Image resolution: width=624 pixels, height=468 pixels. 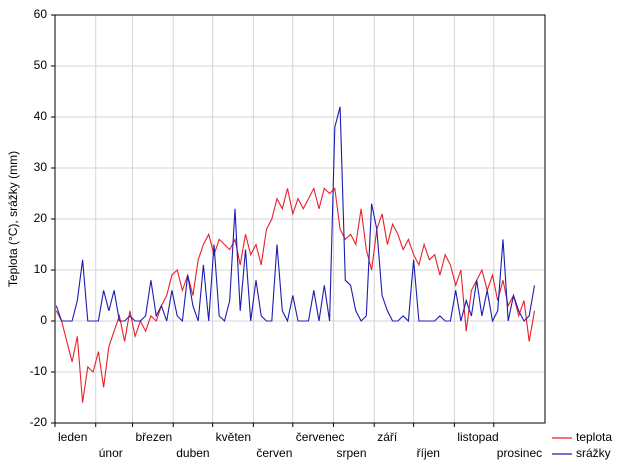 What do you see at coordinates (351, 453) in the screenshot?
I see `x-tick-label: srpen` at bounding box center [351, 453].